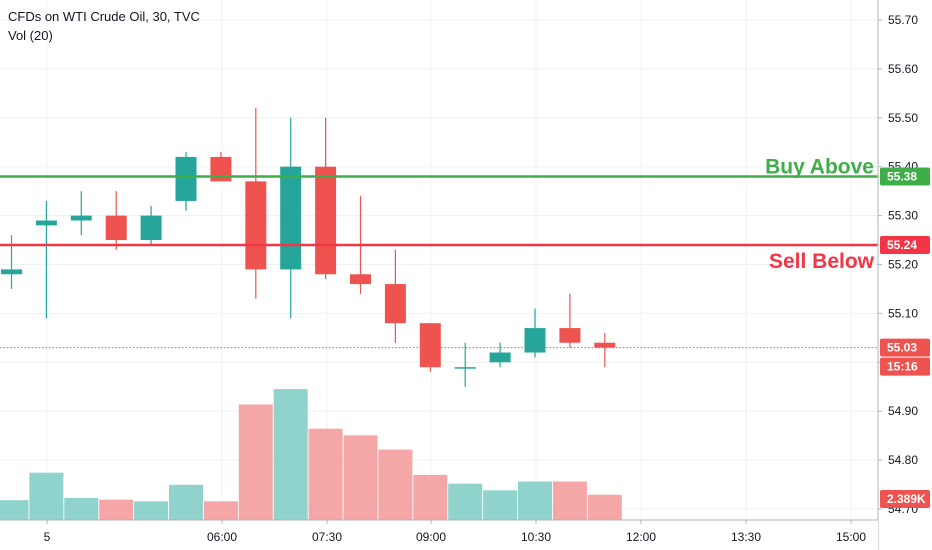 This screenshot has height=550, width=932. What do you see at coordinates (903, 216) in the screenshot?
I see `y-tick-label: 55.30` at bounding box center [903, 216].